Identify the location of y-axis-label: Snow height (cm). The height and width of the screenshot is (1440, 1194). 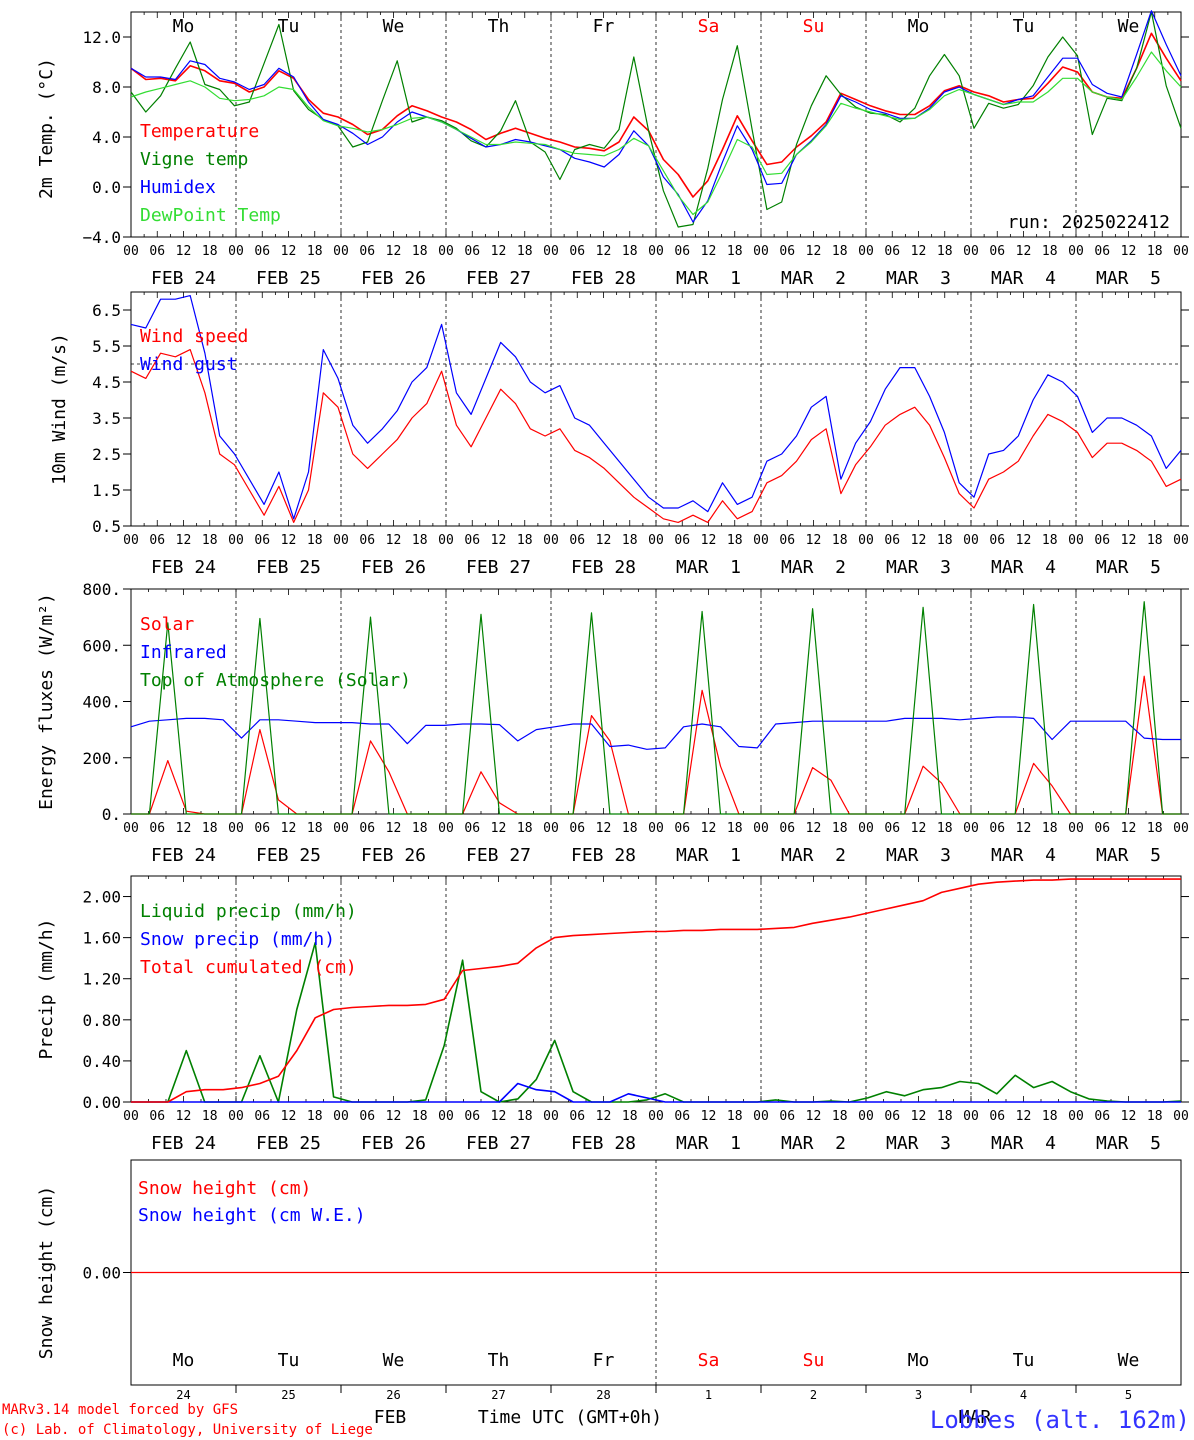
(46, 1272).